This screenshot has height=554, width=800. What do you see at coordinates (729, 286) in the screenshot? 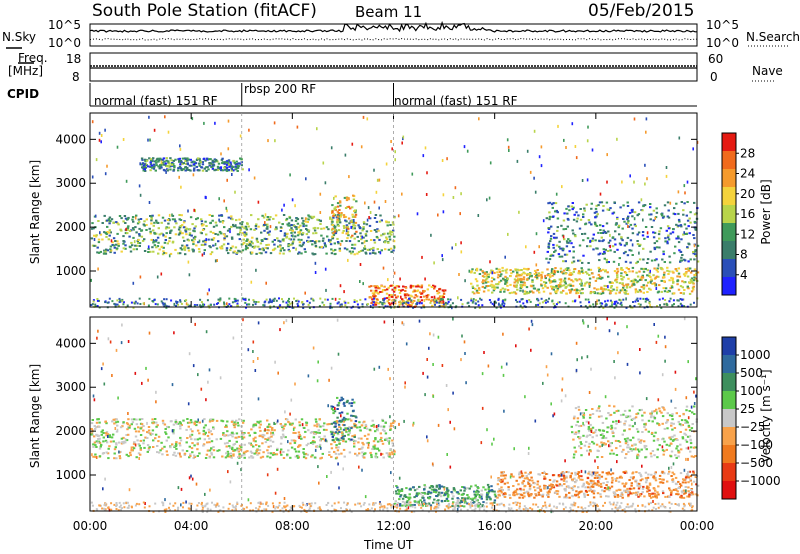
I see `power-colorbar-swatch` at bounding box center [729, 286].